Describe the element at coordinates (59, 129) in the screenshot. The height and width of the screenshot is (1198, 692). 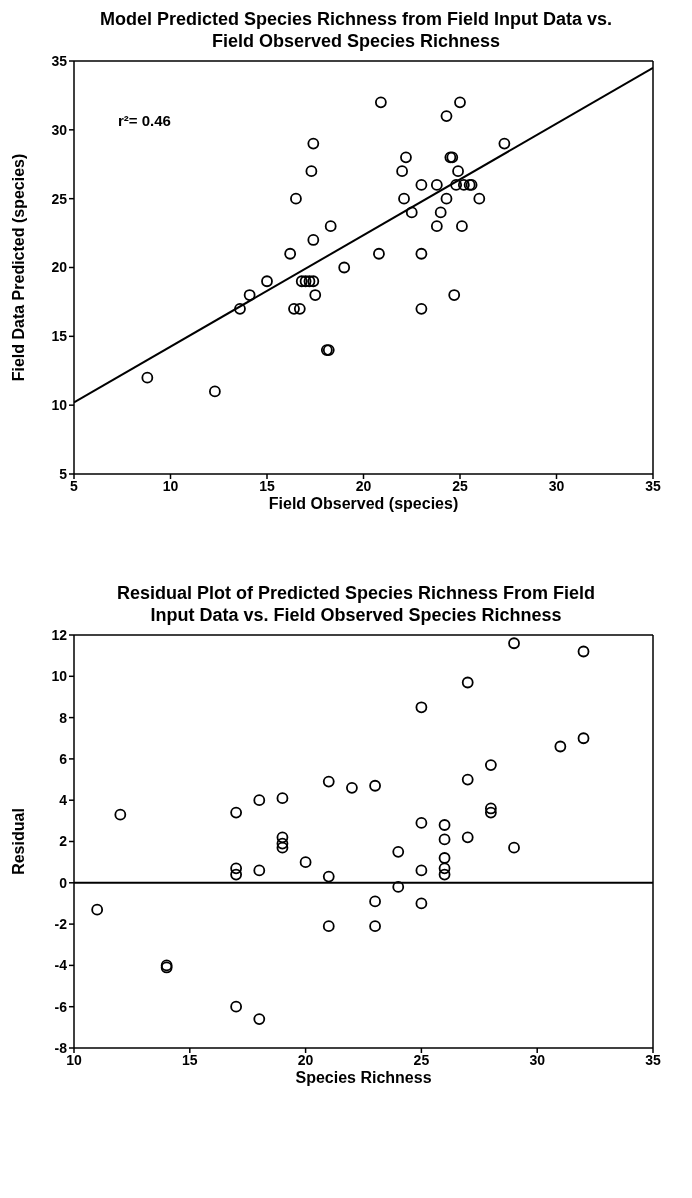
I see `y-tick-label: 30` at that location.